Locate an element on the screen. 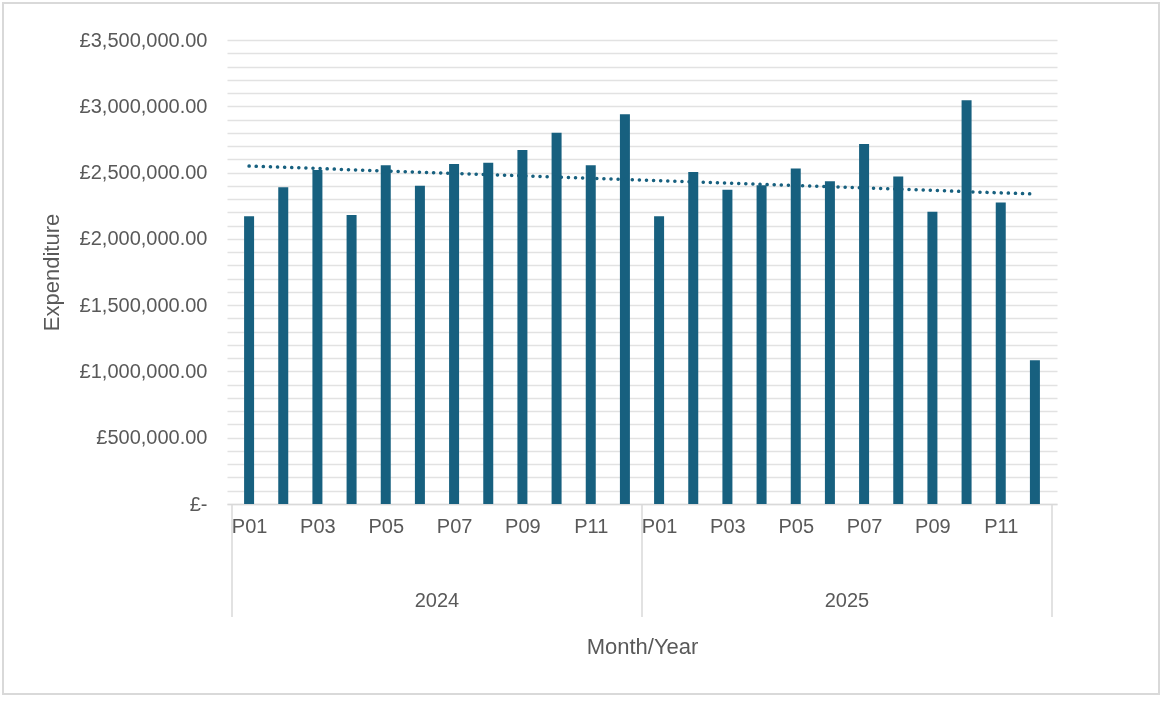 This screenshot has width=1166, height=701. text: 2025 is located at coordinates (847, 600).